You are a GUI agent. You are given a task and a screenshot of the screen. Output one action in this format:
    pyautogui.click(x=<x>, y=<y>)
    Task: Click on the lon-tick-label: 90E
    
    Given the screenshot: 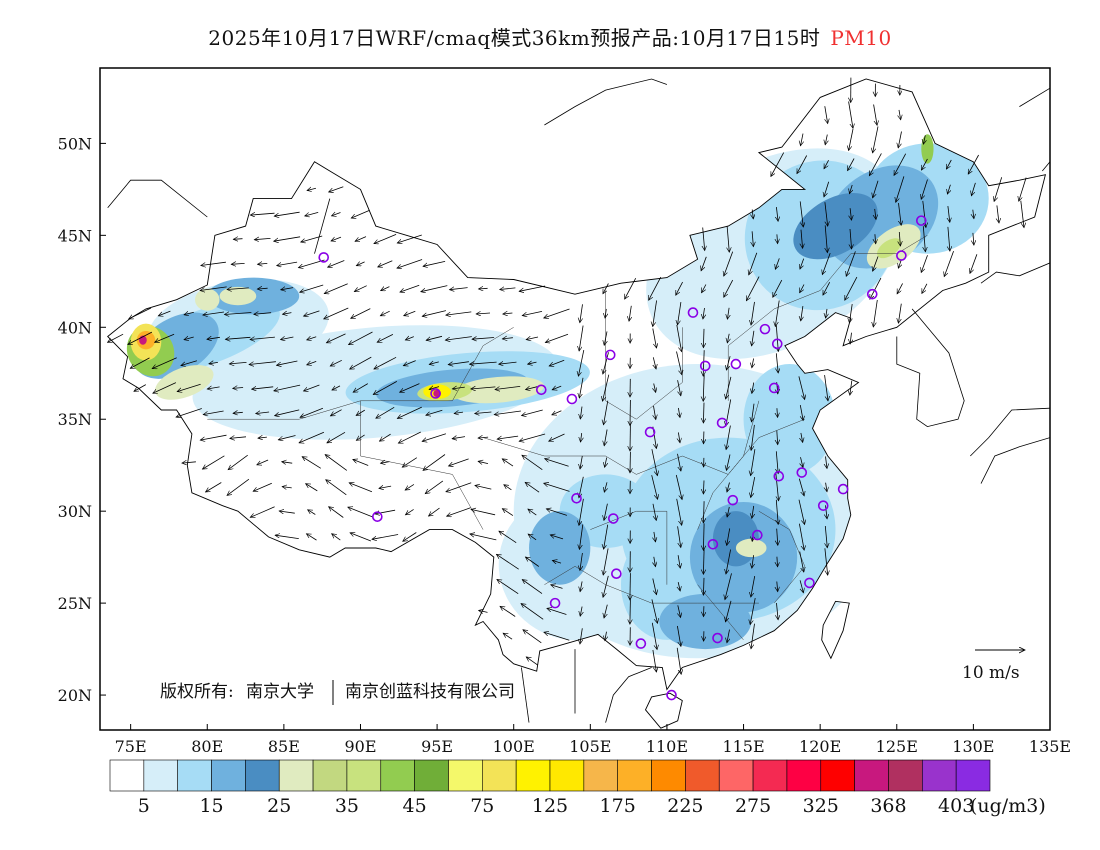 What is the action you would take?
    pyautogui.click(x=360, y=746)
    